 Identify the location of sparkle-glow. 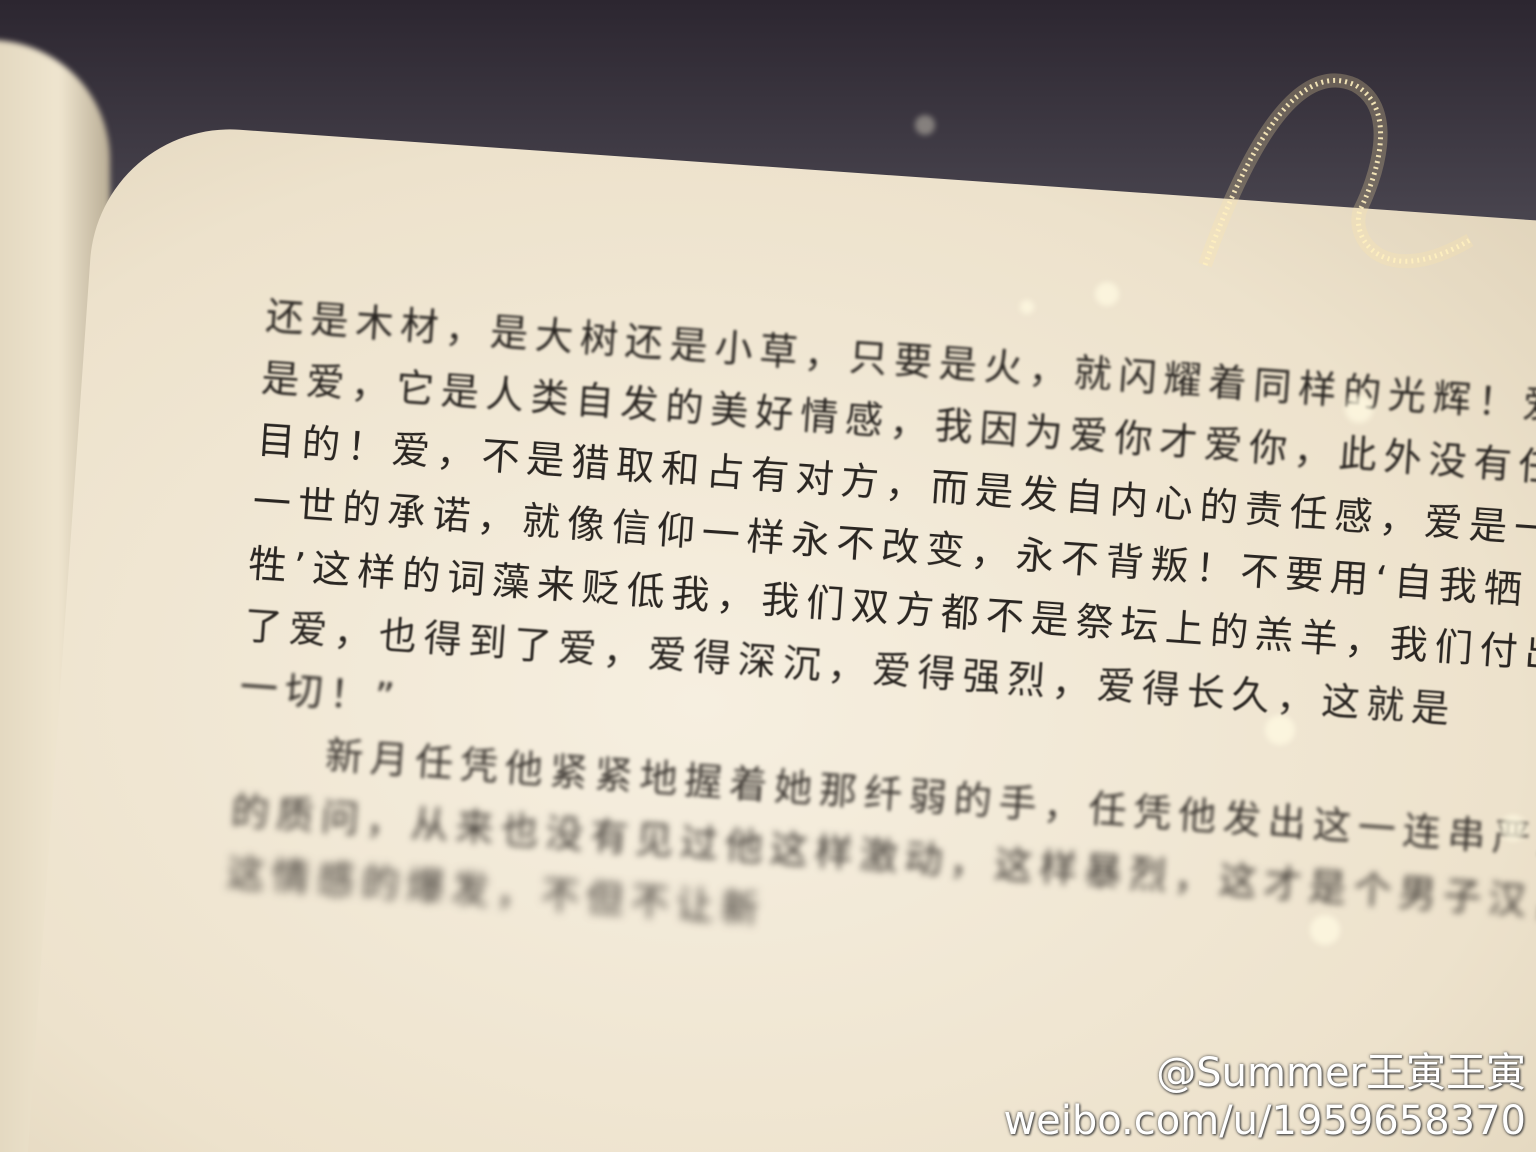
(1336, 171).